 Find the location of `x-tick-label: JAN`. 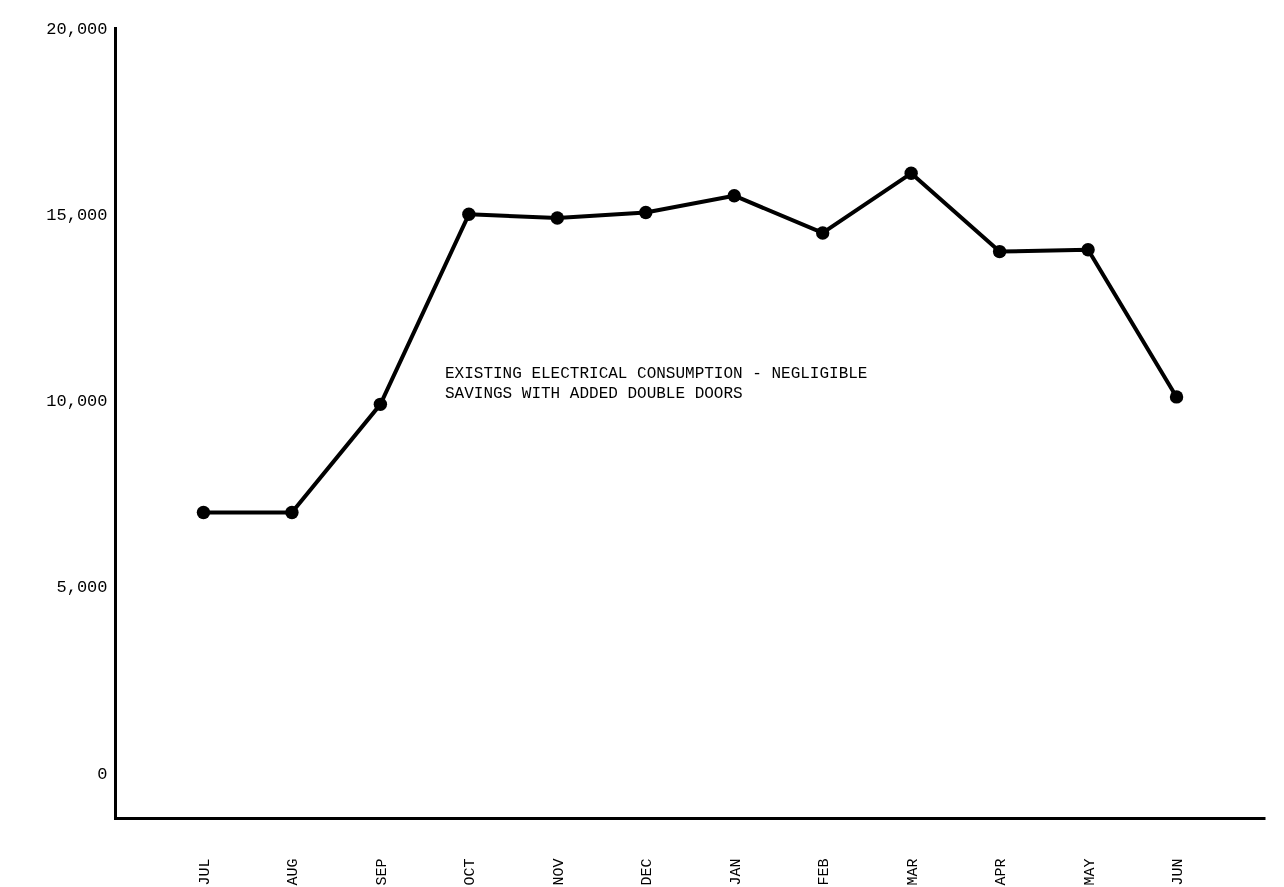

x-tick-label: JAN is located at coordinates (736, 872).